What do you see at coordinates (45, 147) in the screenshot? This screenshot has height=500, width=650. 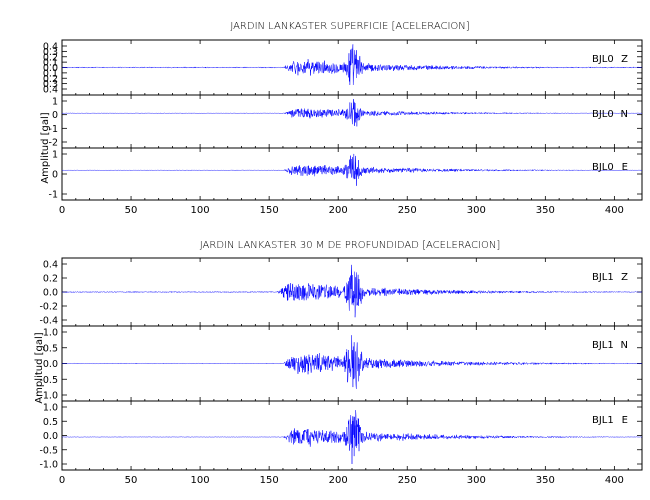 I see `y-axis-label-surface: Amplitud [gal]` at bounding box center [45, 147].